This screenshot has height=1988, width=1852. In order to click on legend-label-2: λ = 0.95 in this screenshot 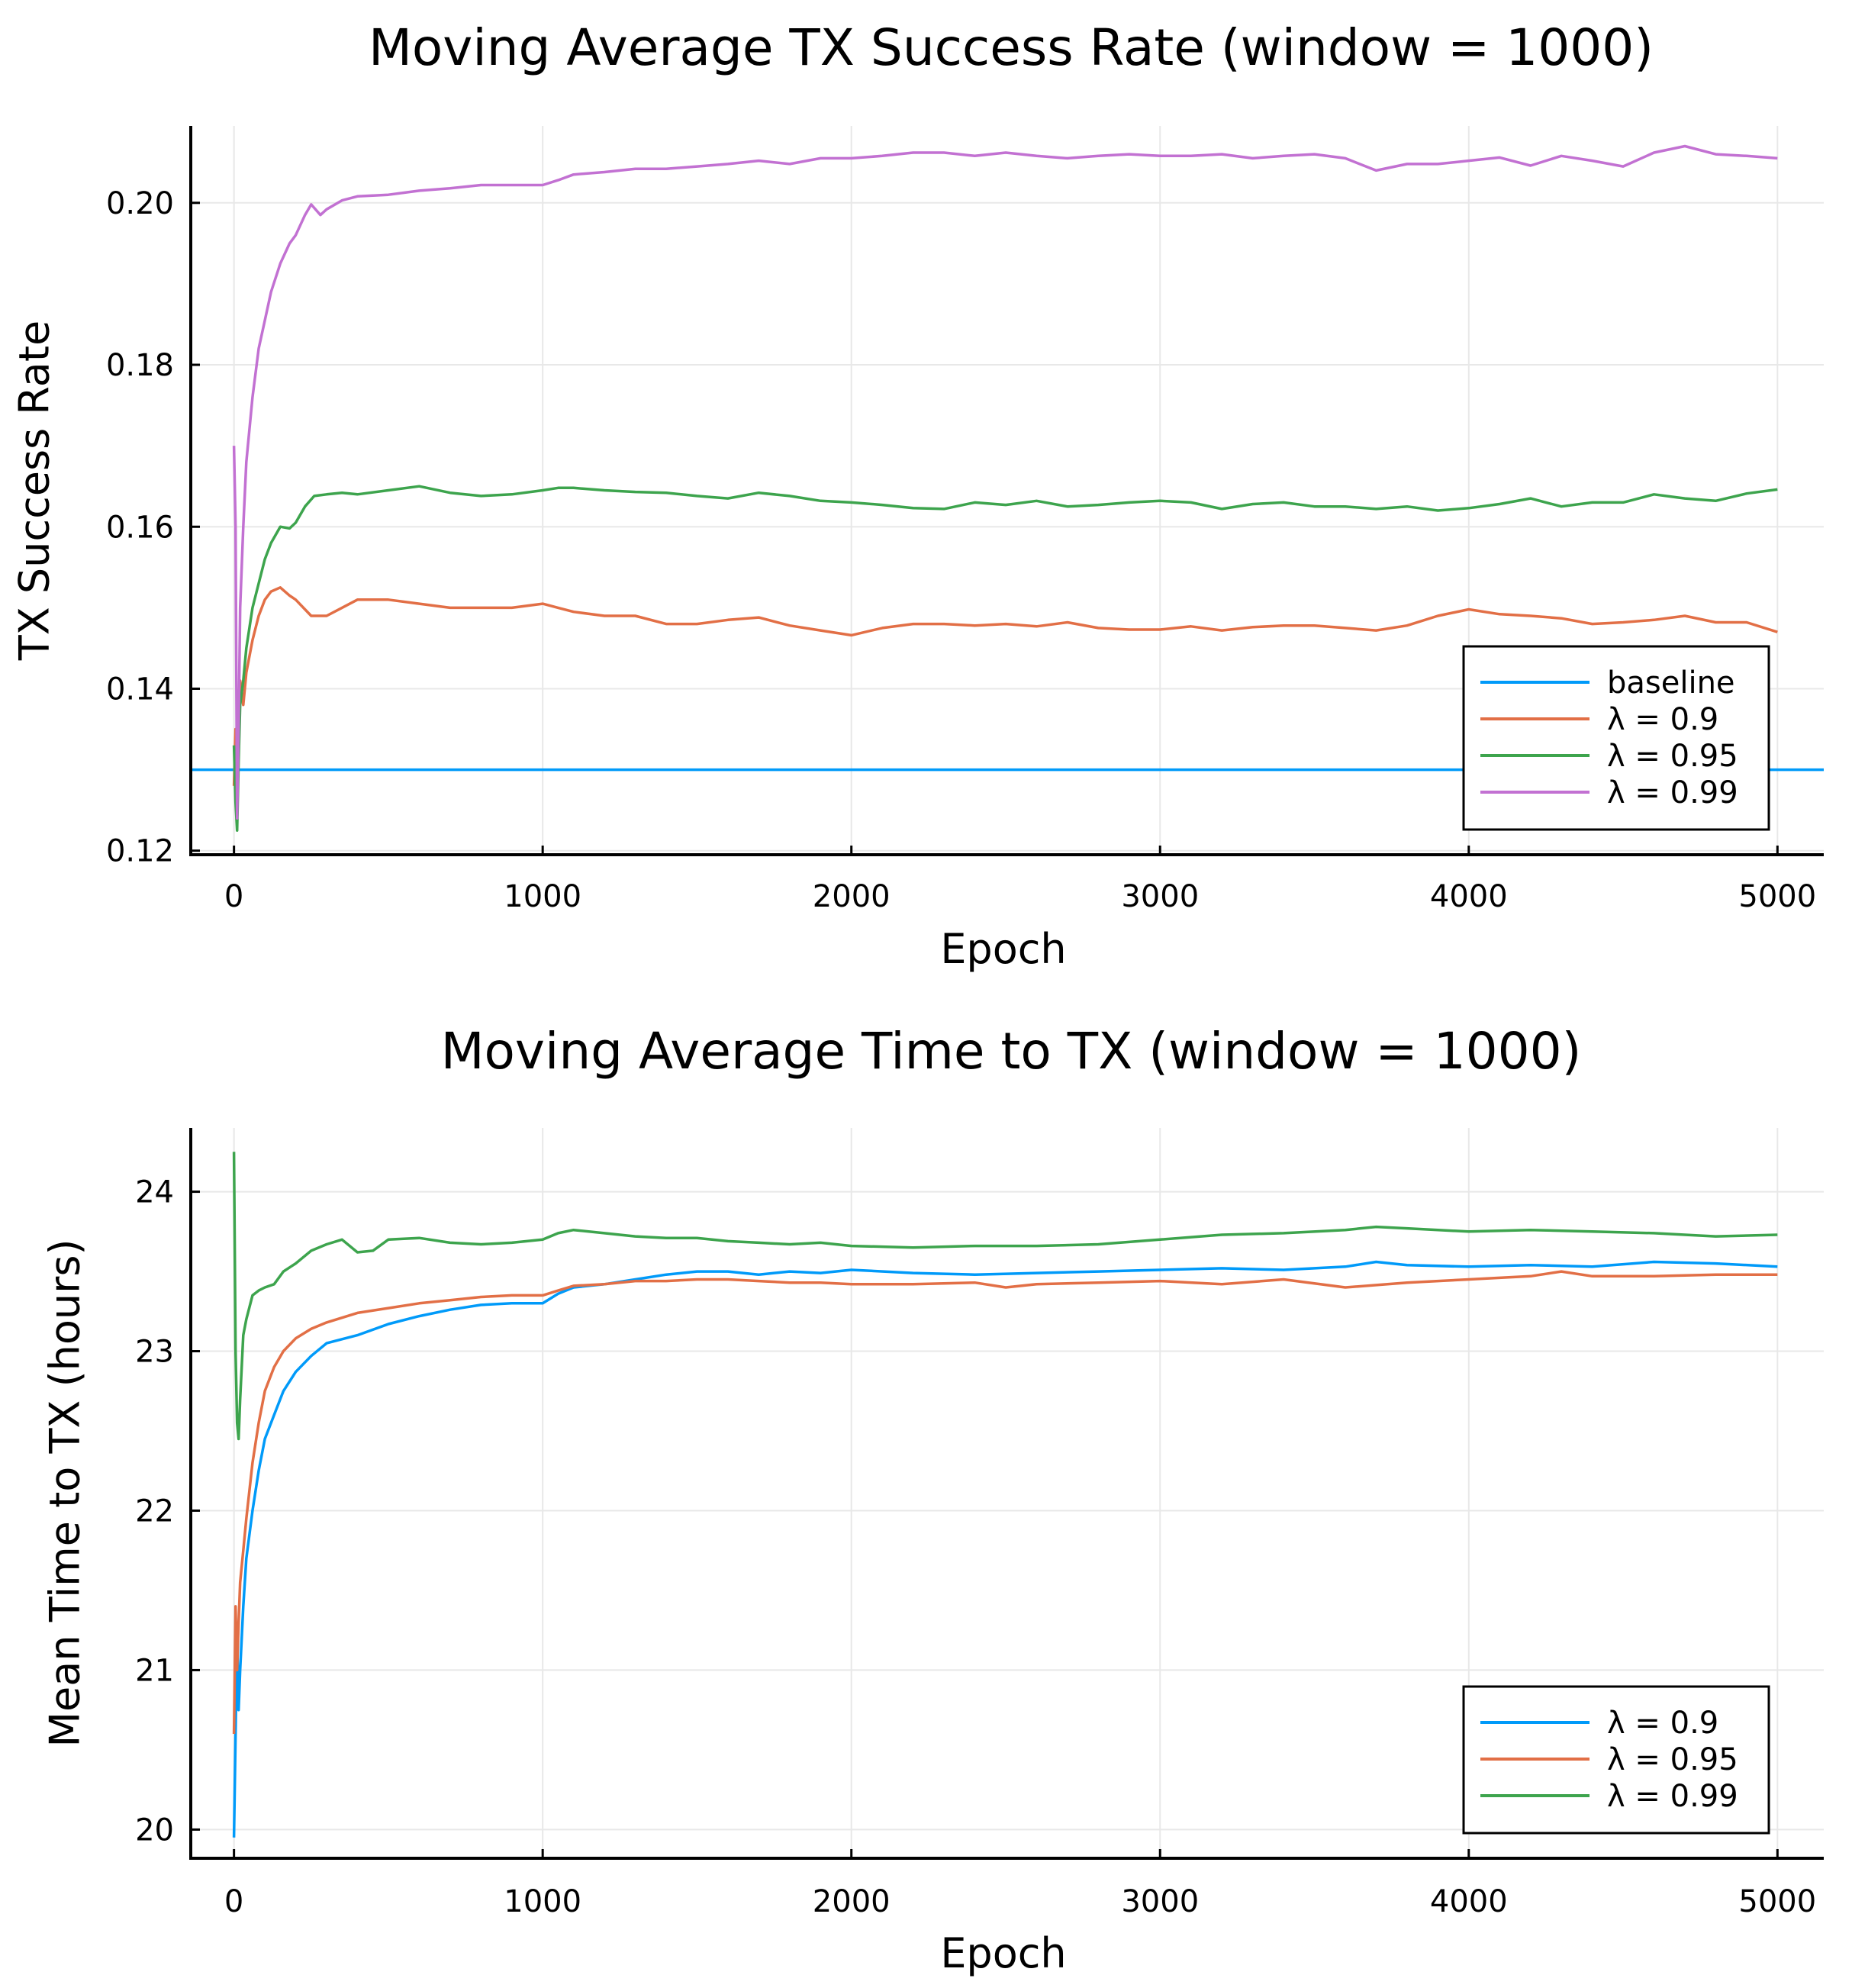, I will do `click(1672, 1759)`.